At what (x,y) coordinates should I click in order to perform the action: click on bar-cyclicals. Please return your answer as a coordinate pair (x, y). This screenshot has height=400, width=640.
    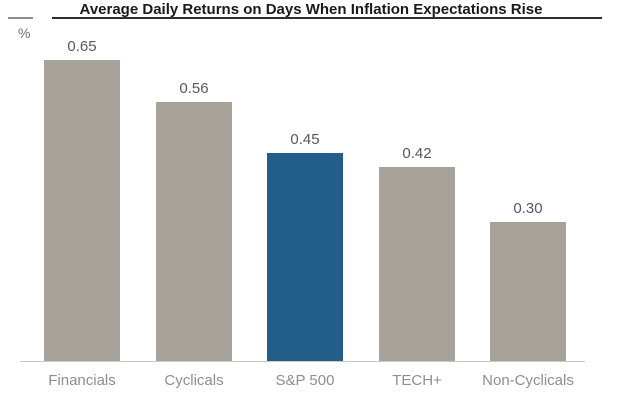
    Looking at the image, I should click on (194, 231).